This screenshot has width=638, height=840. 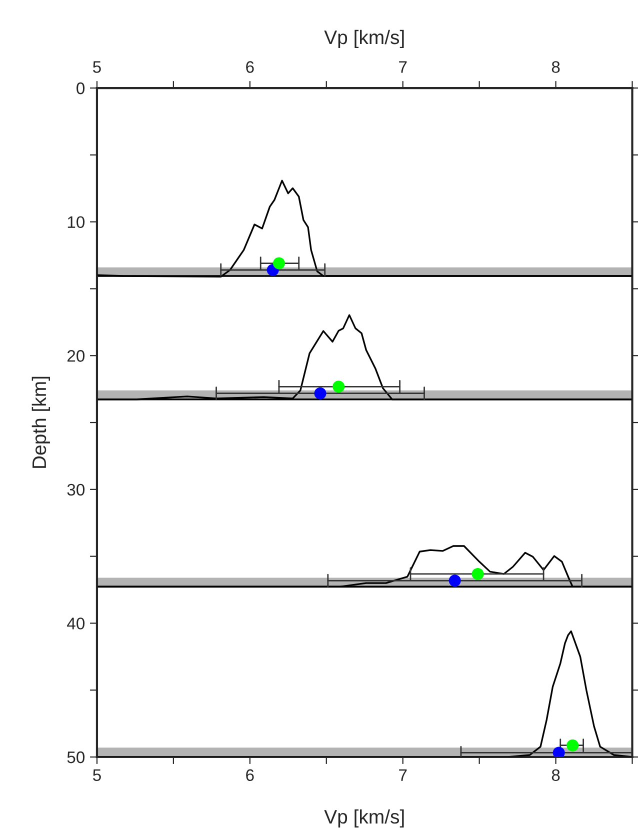 What do you see at coordinates (97, 67) in the screenshot?
I see `x2-tick-label: 5` at bounding box center [97, 67].